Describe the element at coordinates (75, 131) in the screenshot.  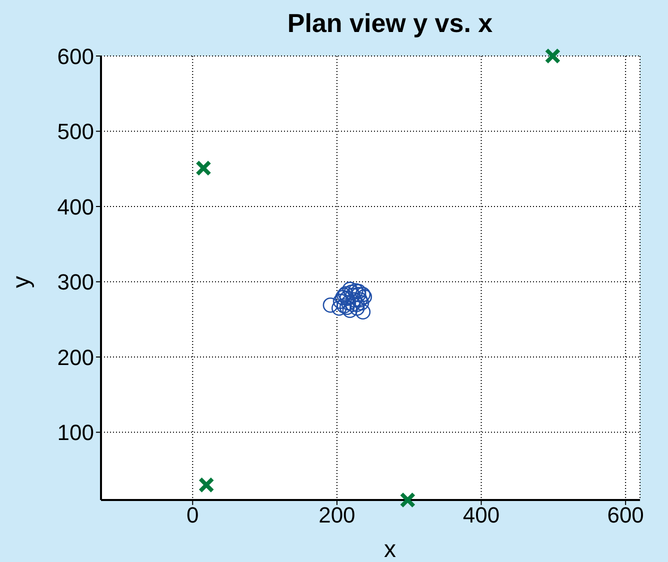
I see `y-tick-label: 500` at that location.